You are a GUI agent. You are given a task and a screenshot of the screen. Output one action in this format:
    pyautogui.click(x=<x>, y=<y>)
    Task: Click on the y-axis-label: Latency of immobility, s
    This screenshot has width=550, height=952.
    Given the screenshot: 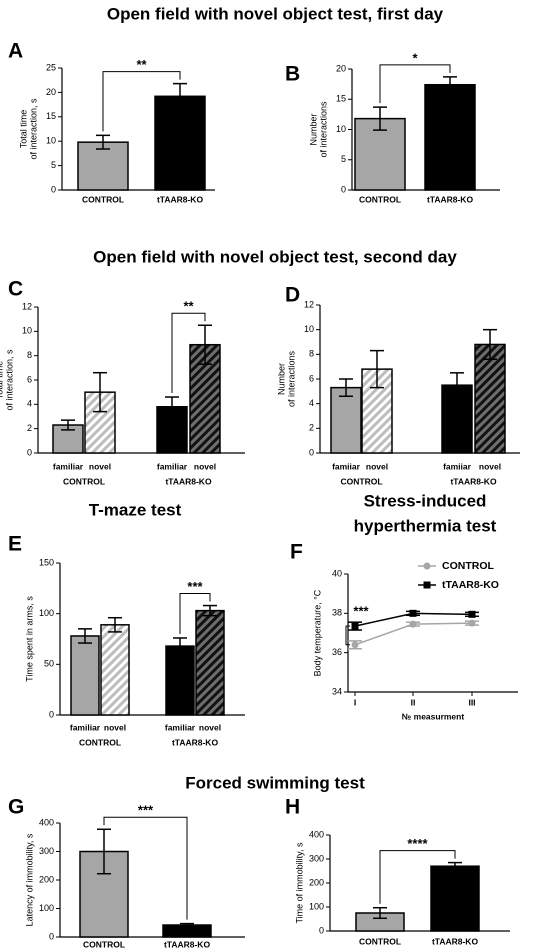 What is the action you would take?
    pyautogui.click(x=29, y=879)
    